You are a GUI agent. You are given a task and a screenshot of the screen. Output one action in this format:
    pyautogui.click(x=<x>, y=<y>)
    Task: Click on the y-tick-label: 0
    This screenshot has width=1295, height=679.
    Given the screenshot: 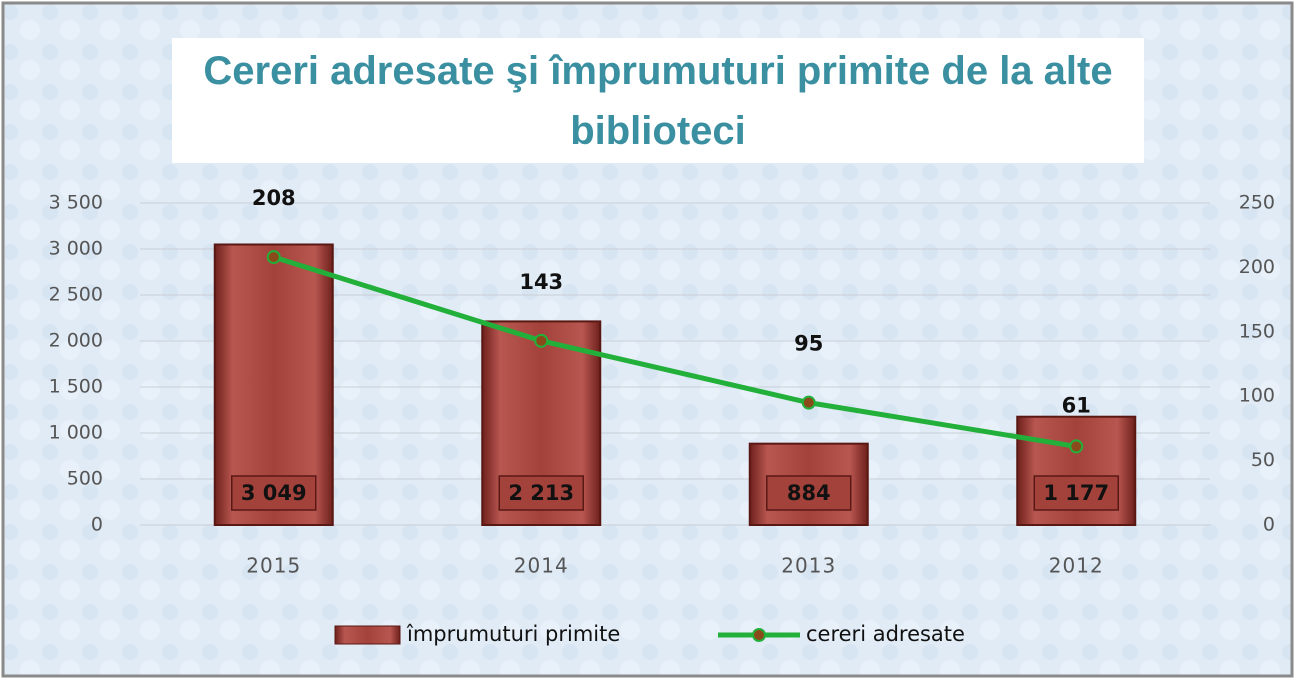 What is the action you would take?
    pyautogui.click(x=97, y=525)
    